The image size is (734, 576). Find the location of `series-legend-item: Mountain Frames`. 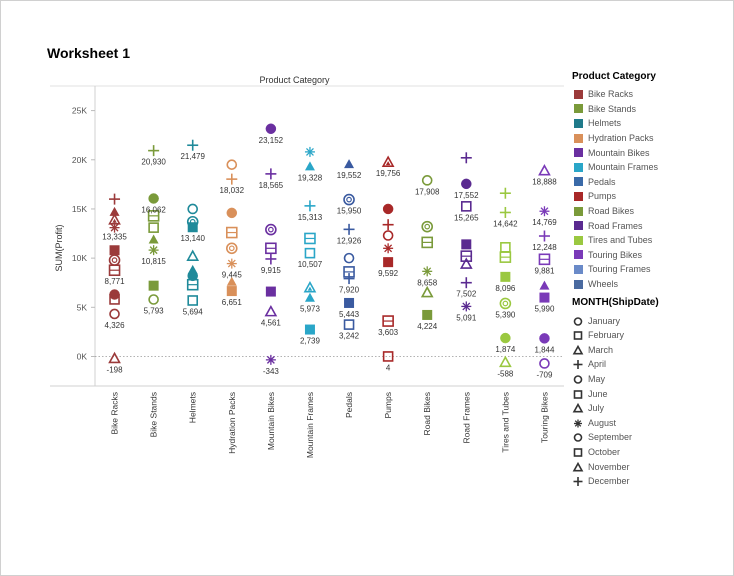

series-legend-item: Mountain Frames is located at coordinates (652, 167).